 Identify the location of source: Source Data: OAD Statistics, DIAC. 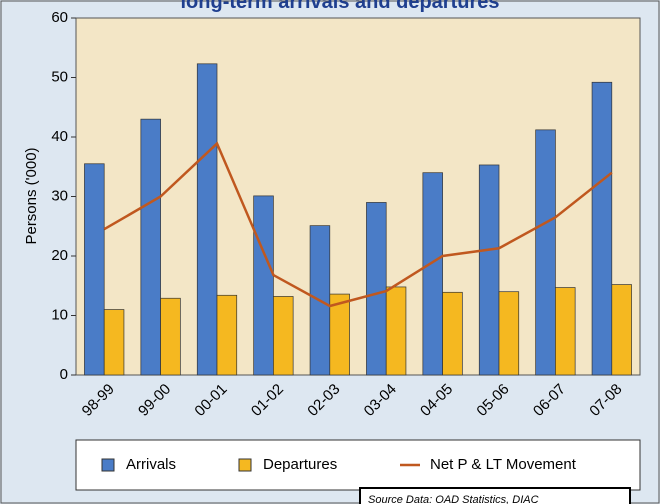
(453, 499).